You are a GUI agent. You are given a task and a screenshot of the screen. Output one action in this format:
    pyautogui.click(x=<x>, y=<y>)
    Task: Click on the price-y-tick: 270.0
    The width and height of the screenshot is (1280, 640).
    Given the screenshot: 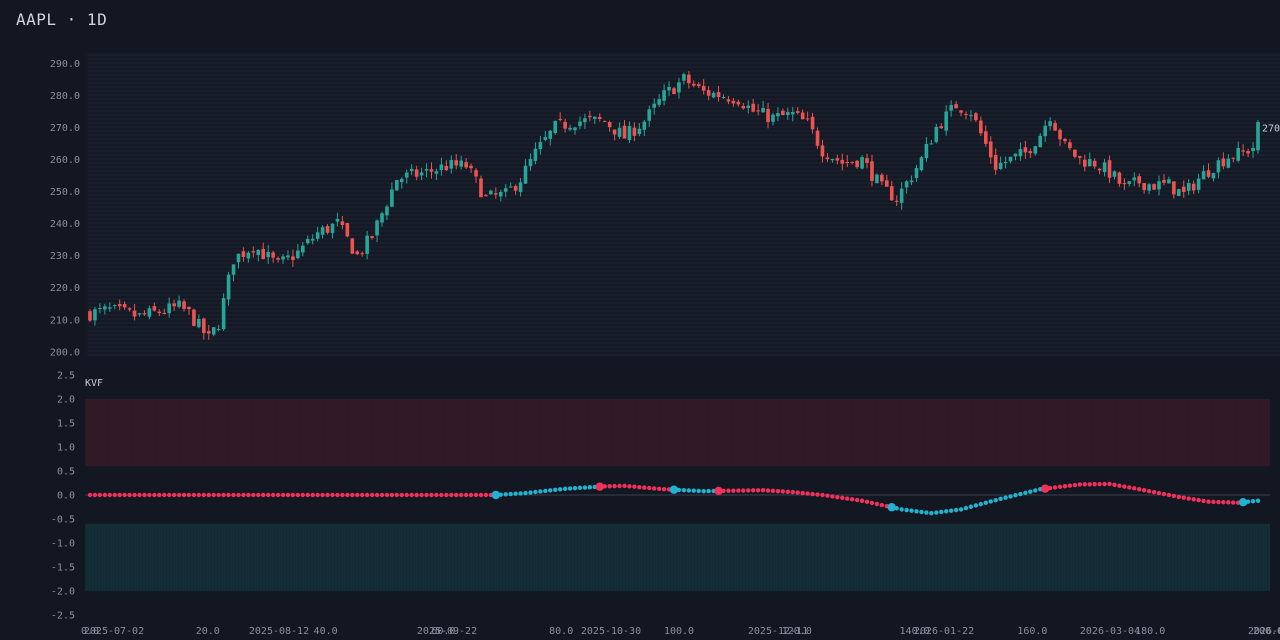 What is the action you would take?
    pyautogui.click(x=65, y=128)
    